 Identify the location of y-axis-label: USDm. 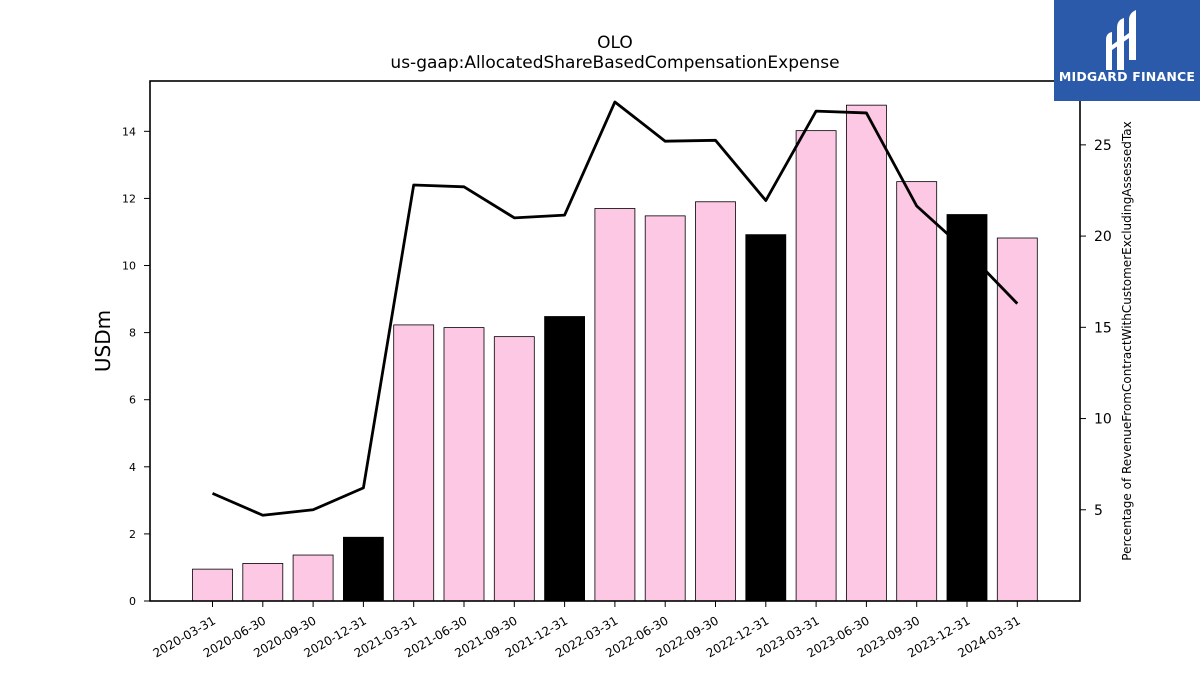
(103, 341).